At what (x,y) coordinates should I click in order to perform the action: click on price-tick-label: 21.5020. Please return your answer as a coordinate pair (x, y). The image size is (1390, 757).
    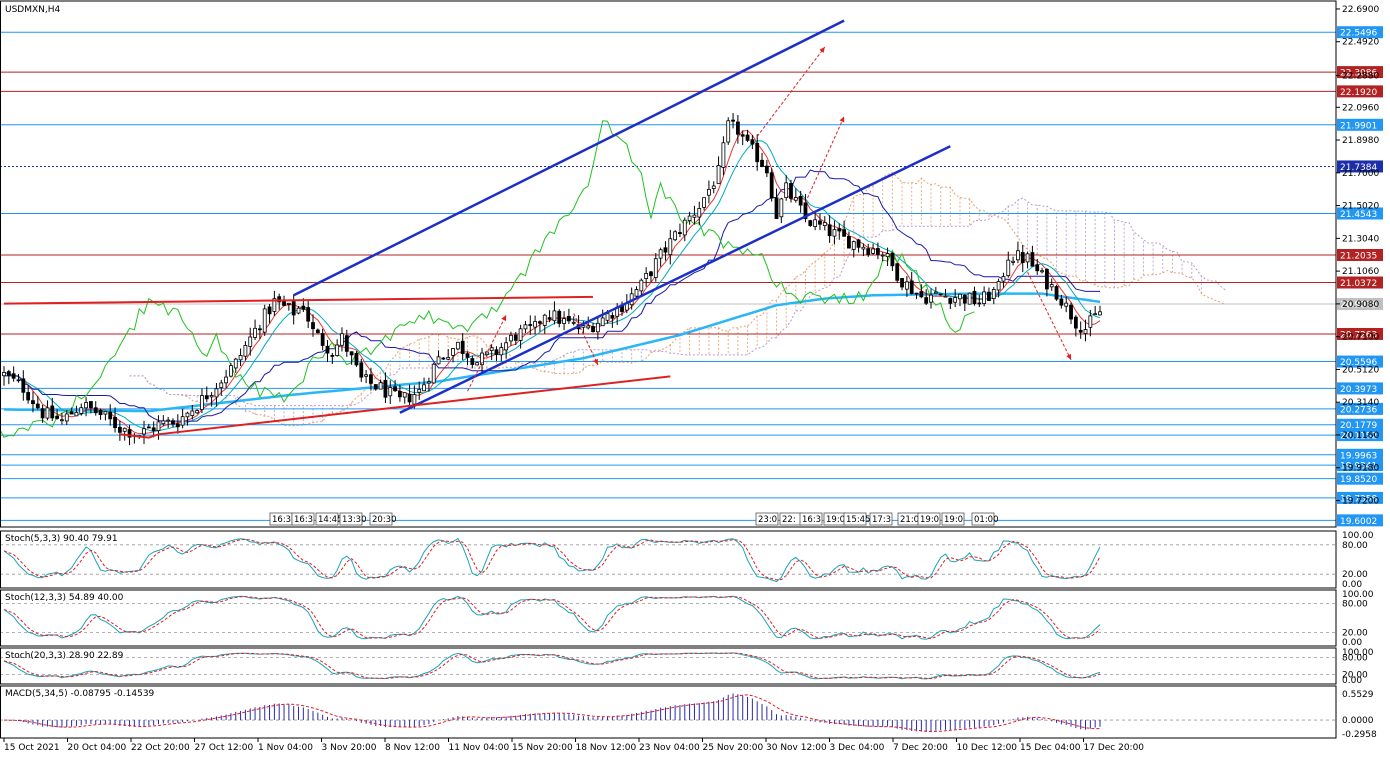
    Looking at the image, I should click on (1360, 207).